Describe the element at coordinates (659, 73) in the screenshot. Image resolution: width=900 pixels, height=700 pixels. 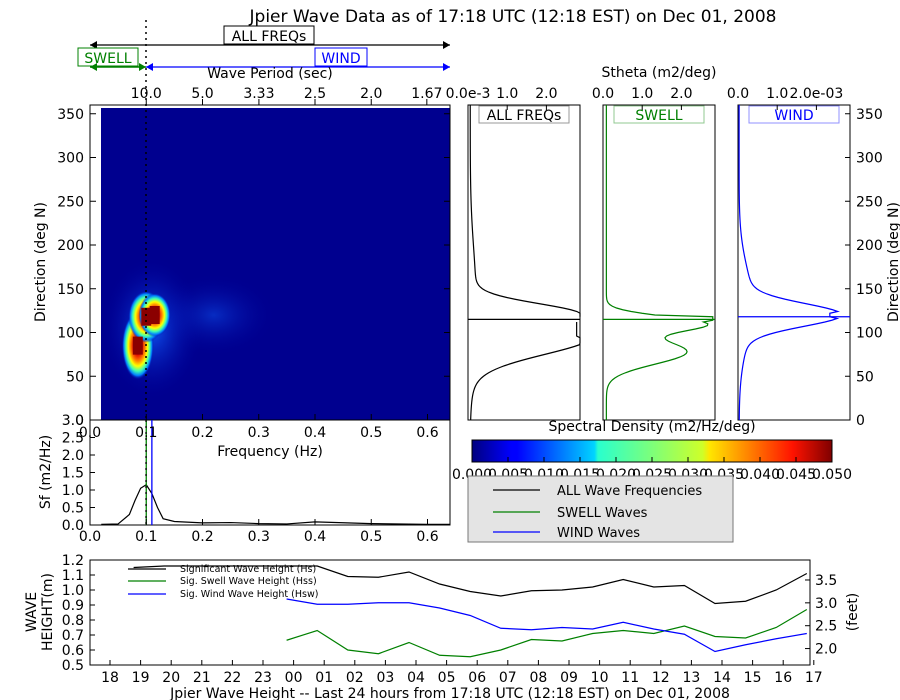
I see `stheta-title: Stheta (m2/deg)` at that location.